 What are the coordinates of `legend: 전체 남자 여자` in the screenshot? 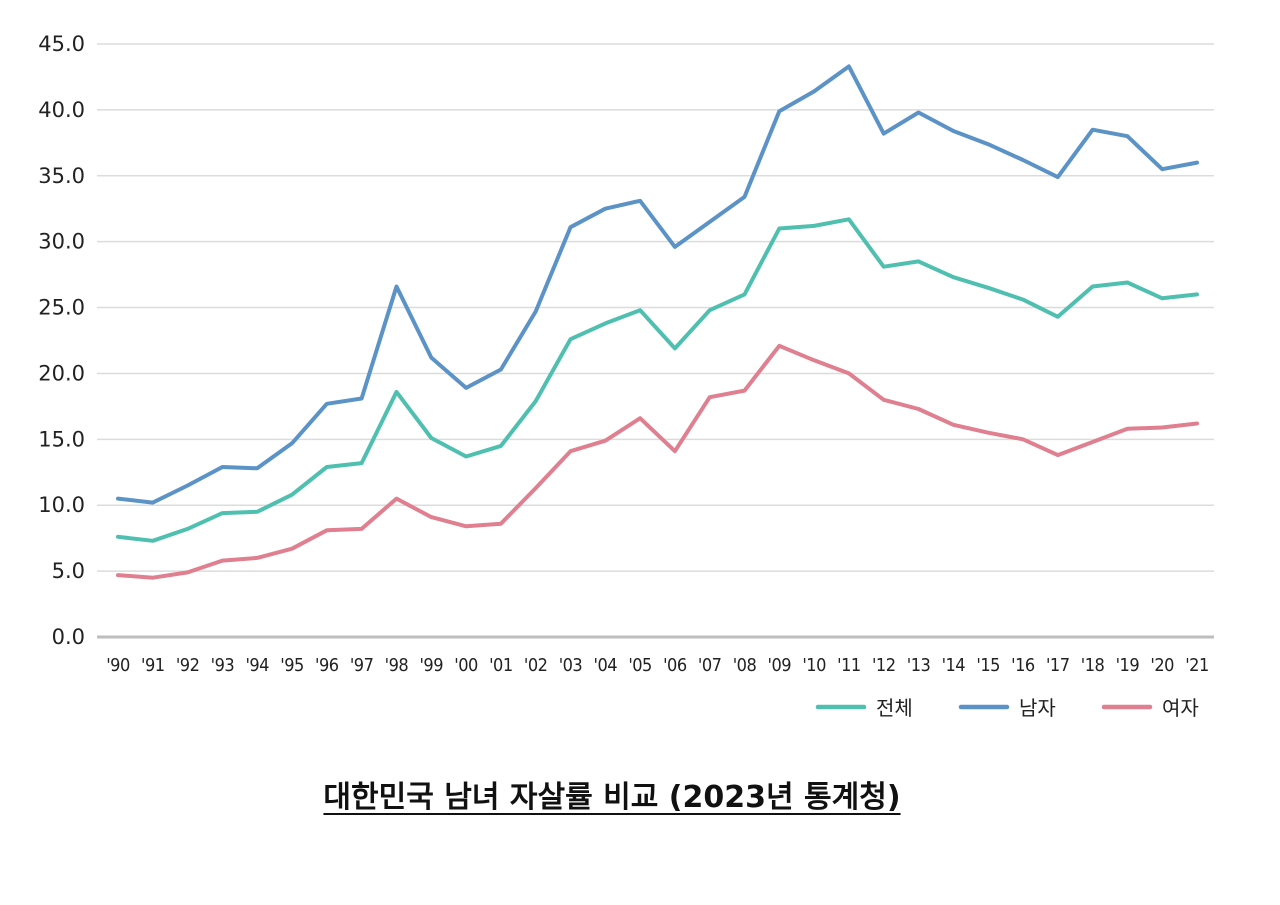 It's located at (1007, 708).